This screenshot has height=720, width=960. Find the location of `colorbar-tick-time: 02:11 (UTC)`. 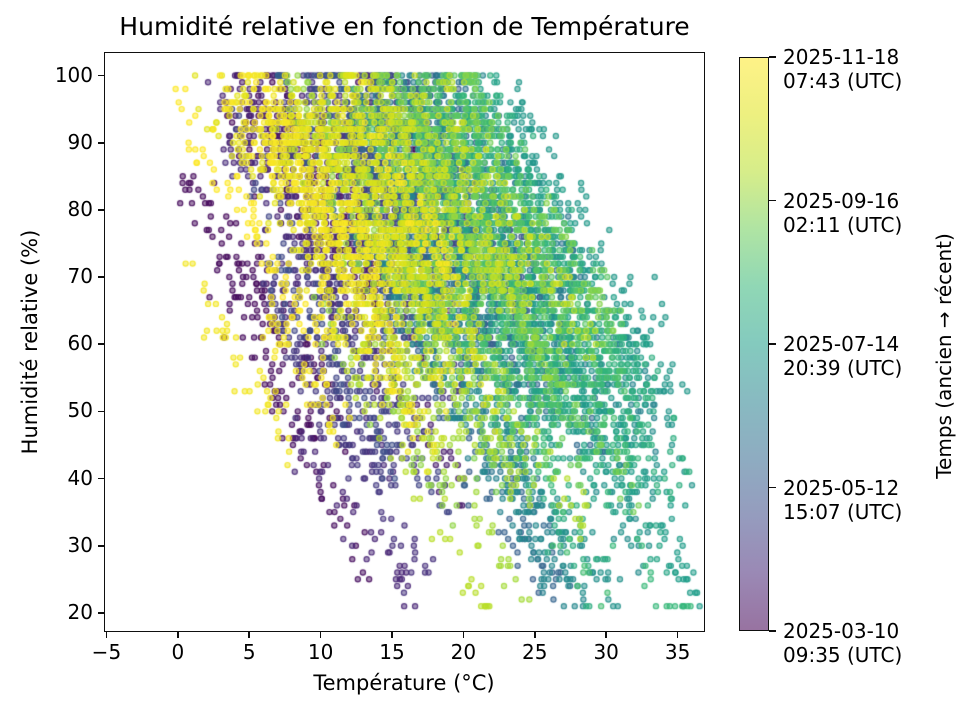

colorbar-tick-time: 02:11 (UTC) is located at coordinates (843, 224).